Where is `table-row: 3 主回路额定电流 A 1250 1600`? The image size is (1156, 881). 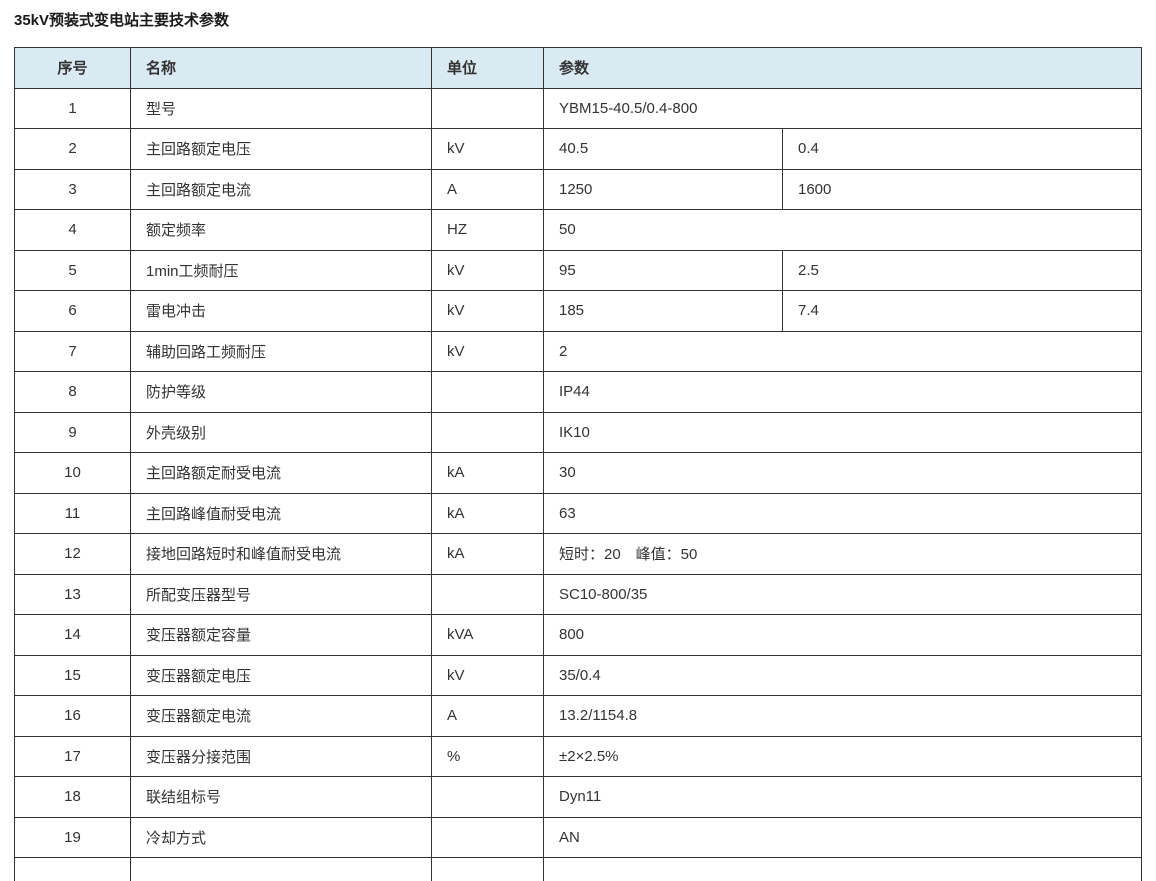 table-row: 3 主回路额定电流 A 1250 1600 is located at coordinates (578, 189).